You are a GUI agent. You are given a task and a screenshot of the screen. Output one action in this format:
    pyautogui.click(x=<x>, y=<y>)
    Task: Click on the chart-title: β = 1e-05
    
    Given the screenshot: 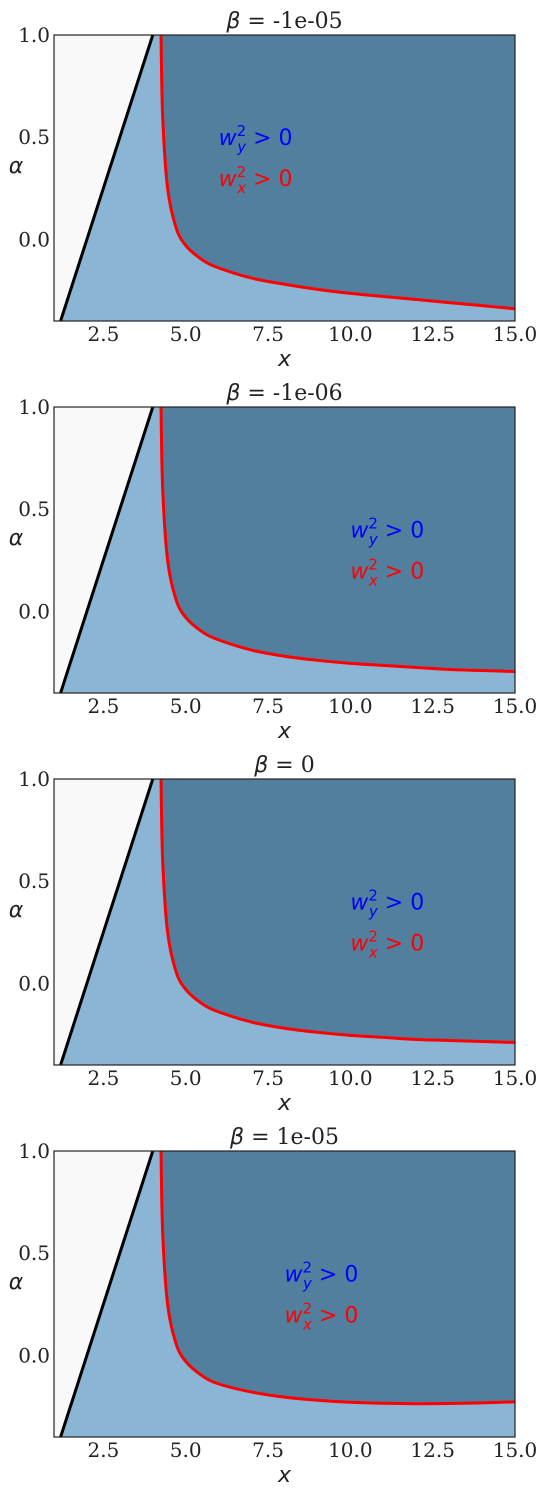 What is the action you would take?
    pyautogui.click(x=284, y=1137)
    